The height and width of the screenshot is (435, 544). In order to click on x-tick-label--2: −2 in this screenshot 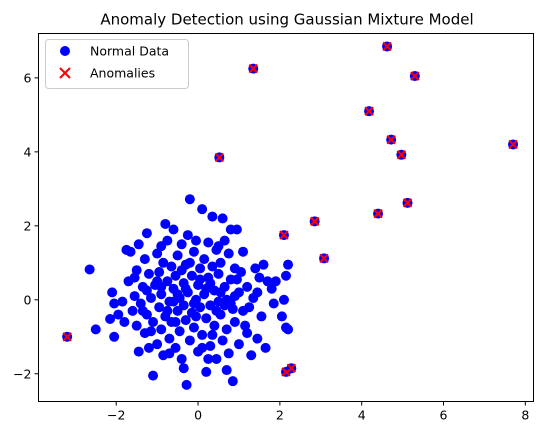, I will do `click(116, 415)`.